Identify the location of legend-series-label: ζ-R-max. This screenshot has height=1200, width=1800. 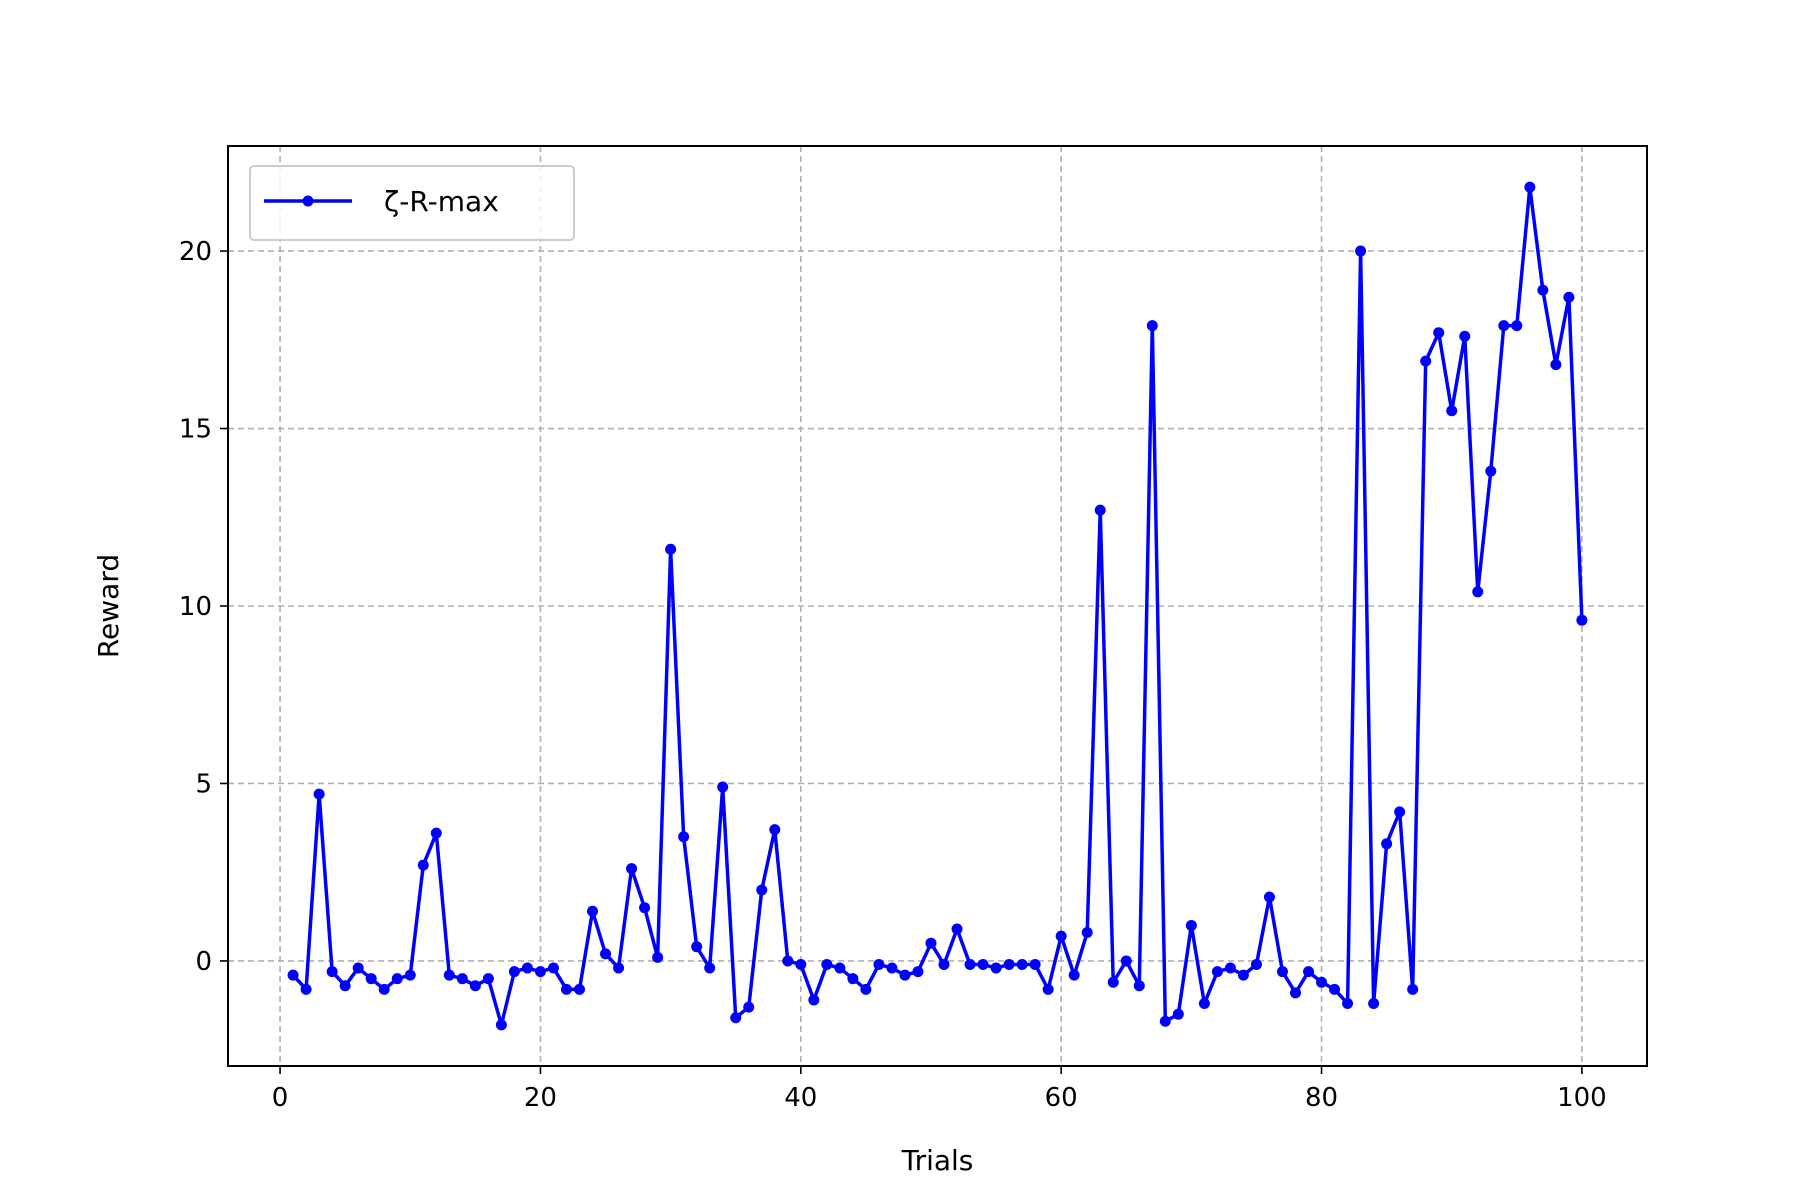
(441, 201).